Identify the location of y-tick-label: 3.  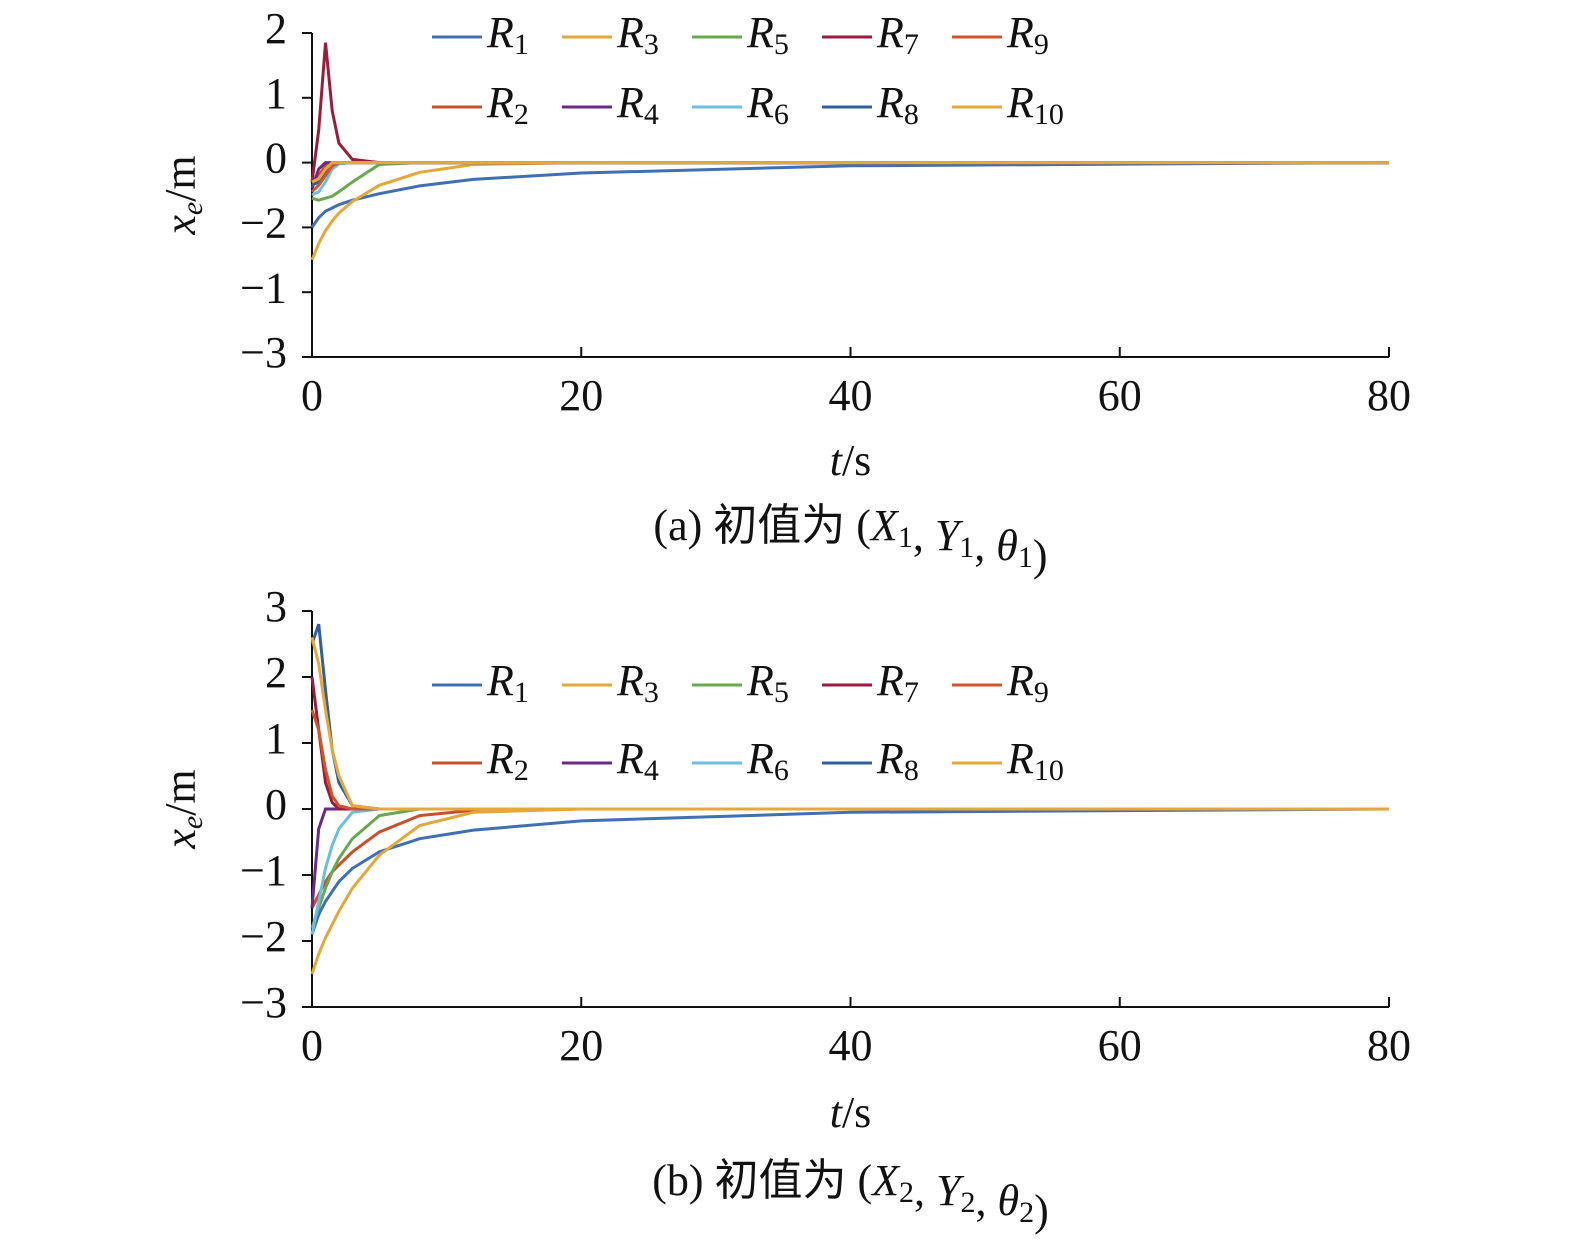
(276, 606).